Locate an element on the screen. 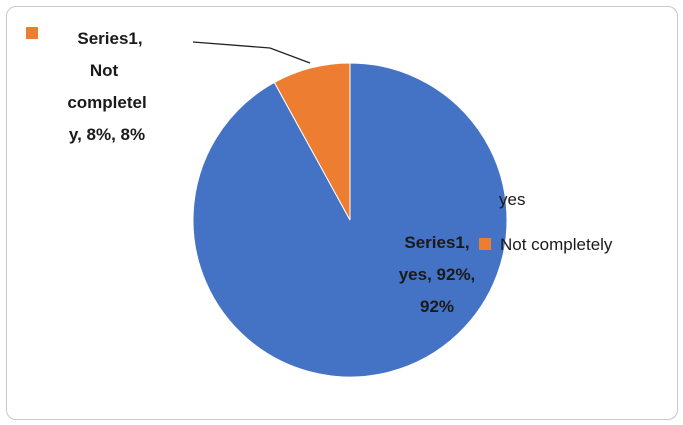  legend: yes Not completely is located at coordinates (546, 222).